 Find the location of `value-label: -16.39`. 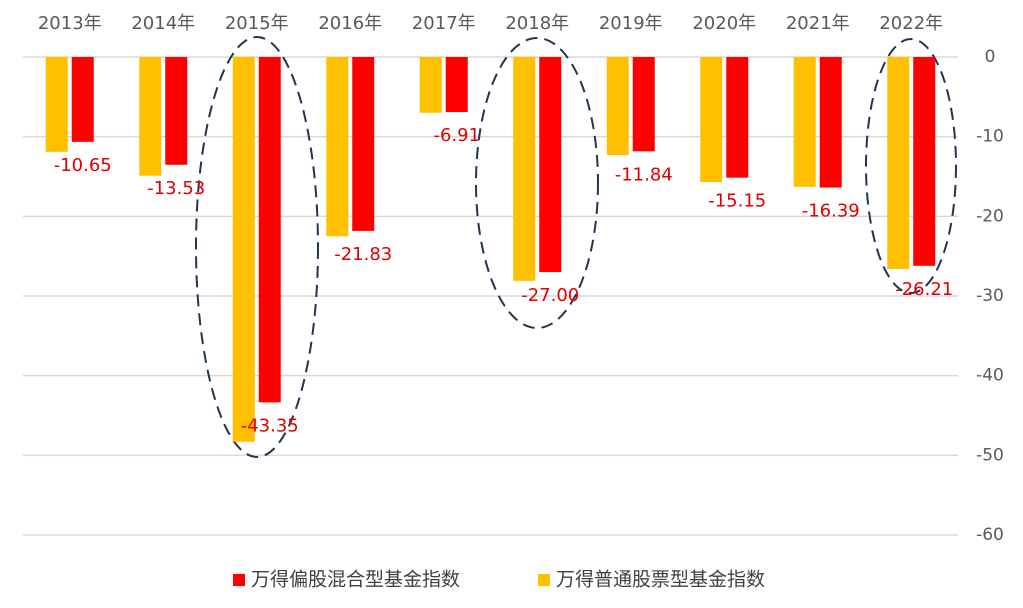

value-label: -16.39 is located at coordinates (831, 211).